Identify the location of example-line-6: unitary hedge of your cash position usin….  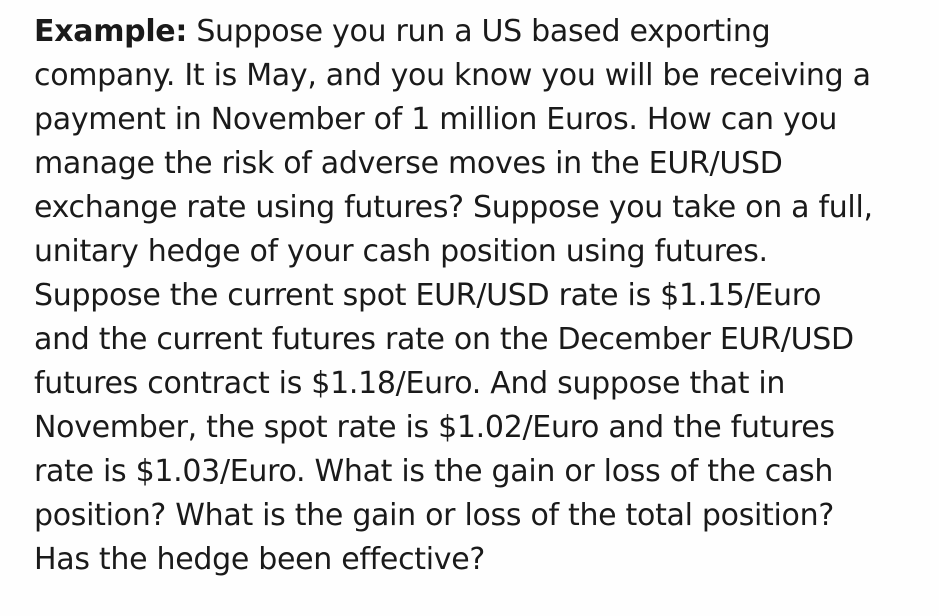
(401, 251).